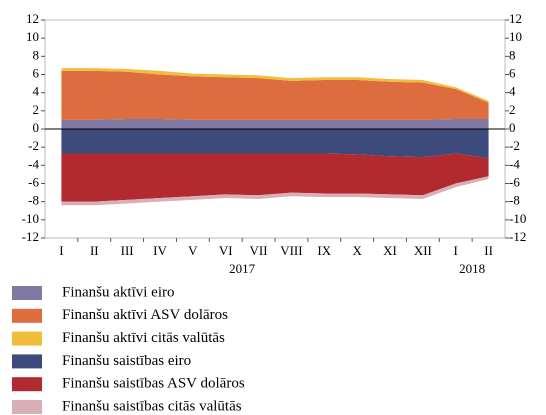 The height and width of the screenshot is (415, 546). What do you see at coordinates (512, 54) in the screenshot?
I see `y2-tick-label: 8` at bounding box center [512, 54].